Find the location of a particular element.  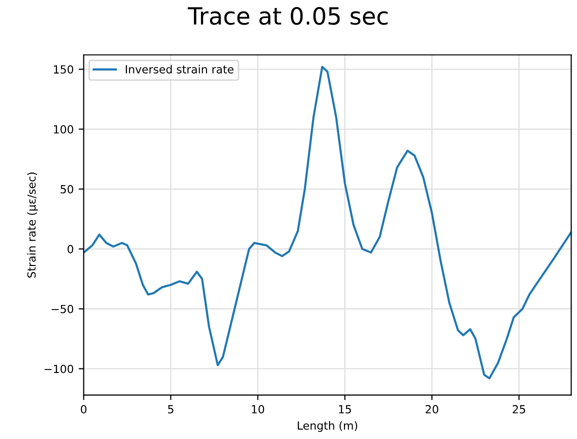

y-tick-label: −100 is located at coordinates (59, 369).